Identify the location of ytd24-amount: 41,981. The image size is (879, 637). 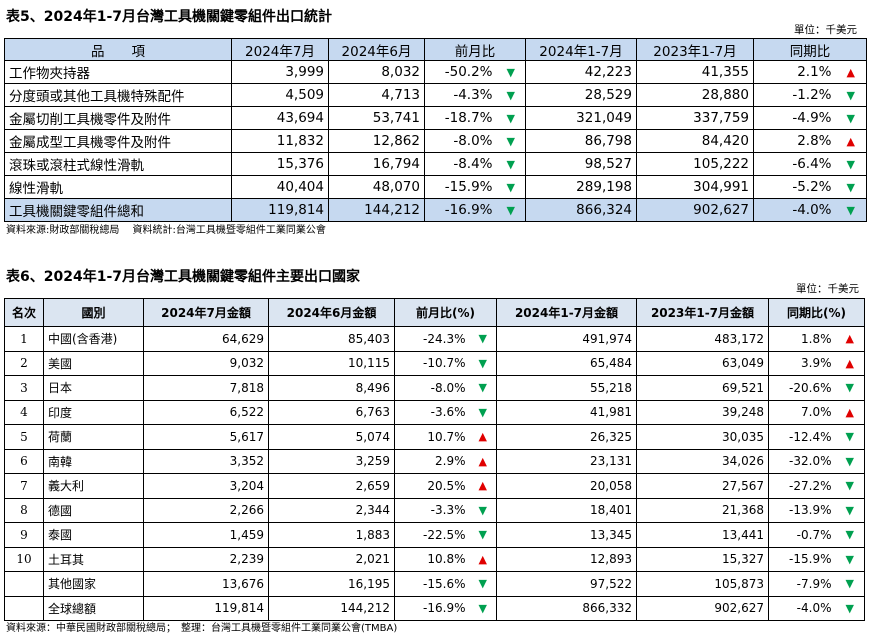
(566, 412).